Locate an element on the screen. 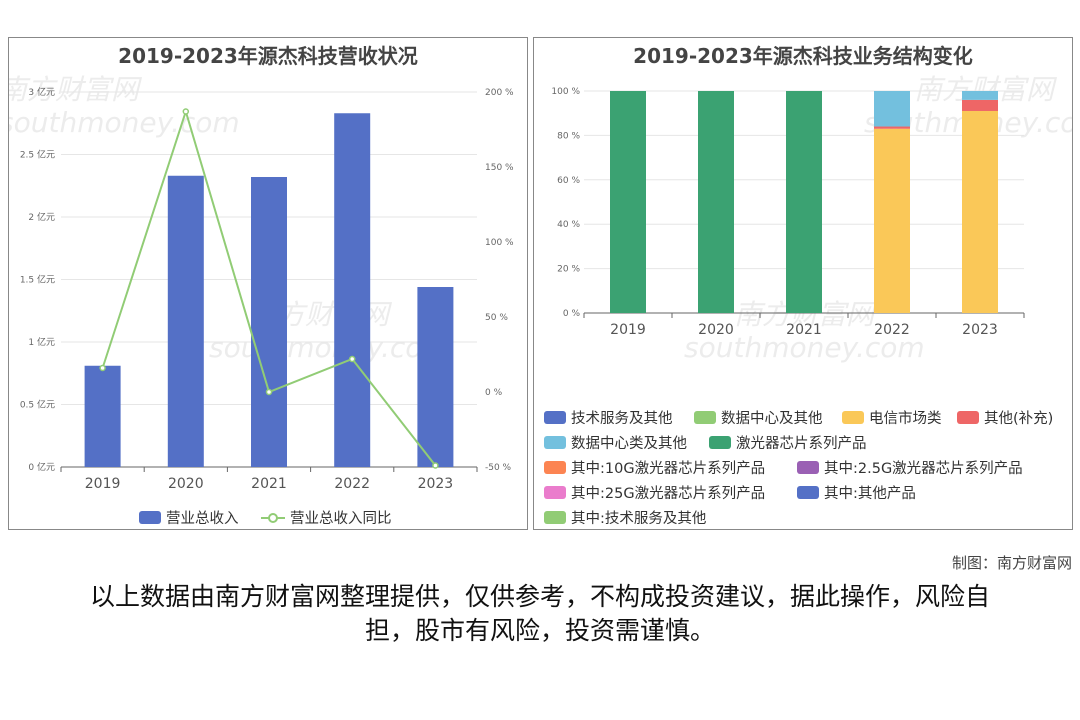 Image resolution: width=1080 pixels, height=720 pixels. y2-tick-label: 200 % is located at coordinates (499, 93).